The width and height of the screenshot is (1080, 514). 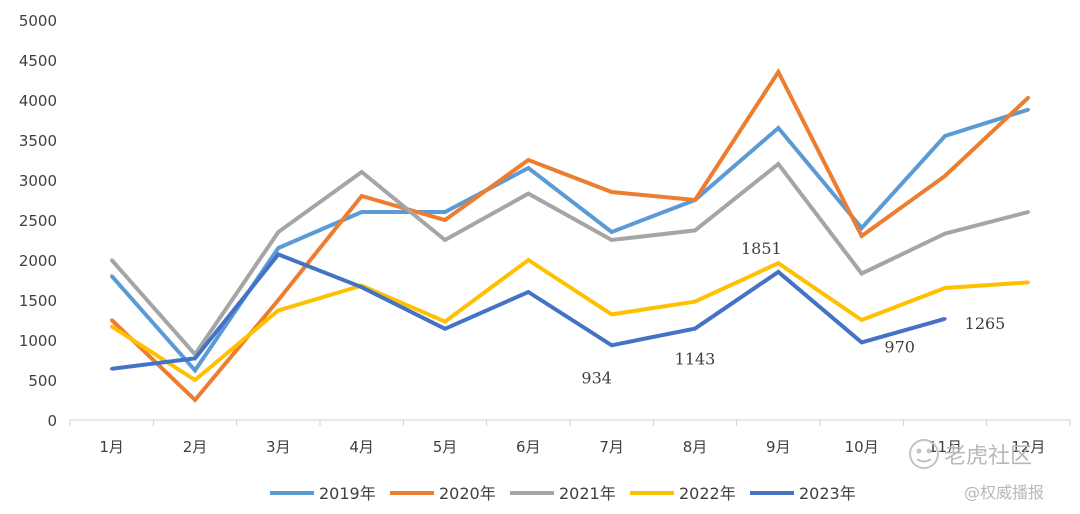 I want to click on y-tick-label: 500, so click(x=42, y=381).